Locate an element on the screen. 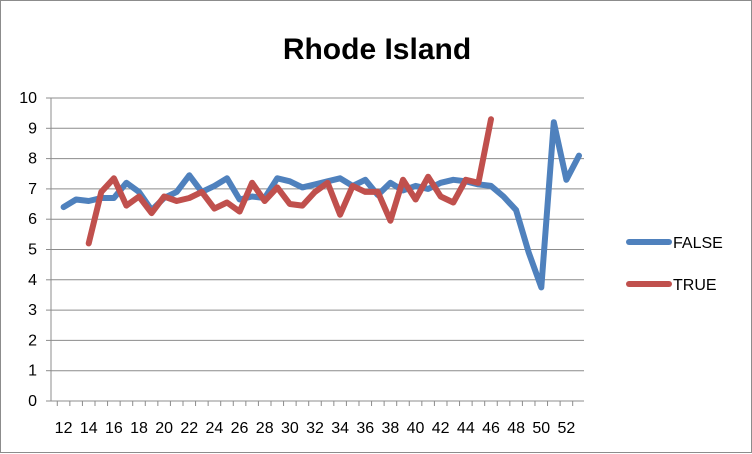  y-tick-label: 0 is located at coordinates (32, 401).